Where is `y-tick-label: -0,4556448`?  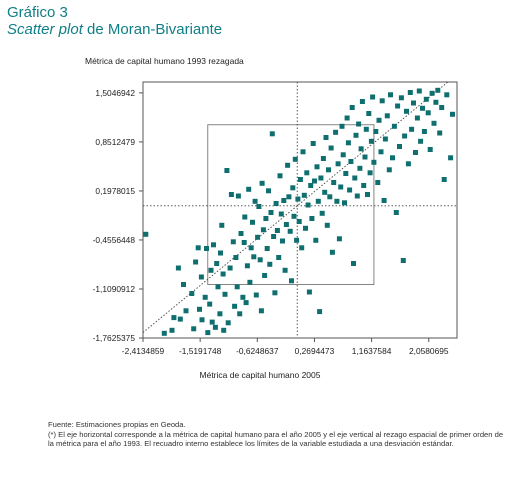 y-tick-label: -0,4556448 is located at coordinates (114, 240).